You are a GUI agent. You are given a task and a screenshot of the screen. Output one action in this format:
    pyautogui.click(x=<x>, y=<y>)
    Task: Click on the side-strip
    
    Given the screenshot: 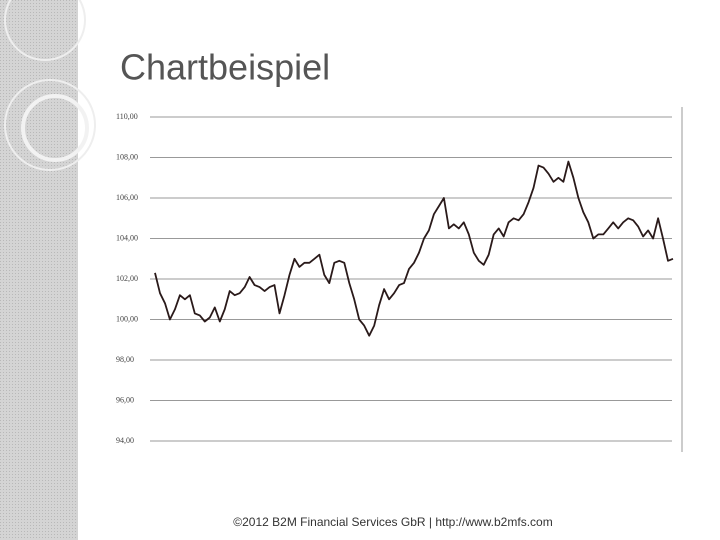 What is the action you would take?
    pyautogui.click(x=39, y=270)
    